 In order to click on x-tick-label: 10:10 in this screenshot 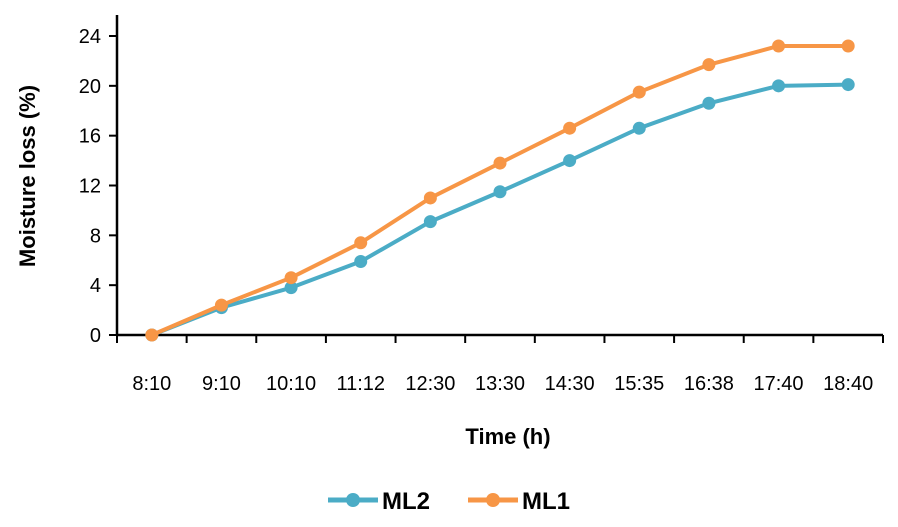, I will do `click(291, 384)`.